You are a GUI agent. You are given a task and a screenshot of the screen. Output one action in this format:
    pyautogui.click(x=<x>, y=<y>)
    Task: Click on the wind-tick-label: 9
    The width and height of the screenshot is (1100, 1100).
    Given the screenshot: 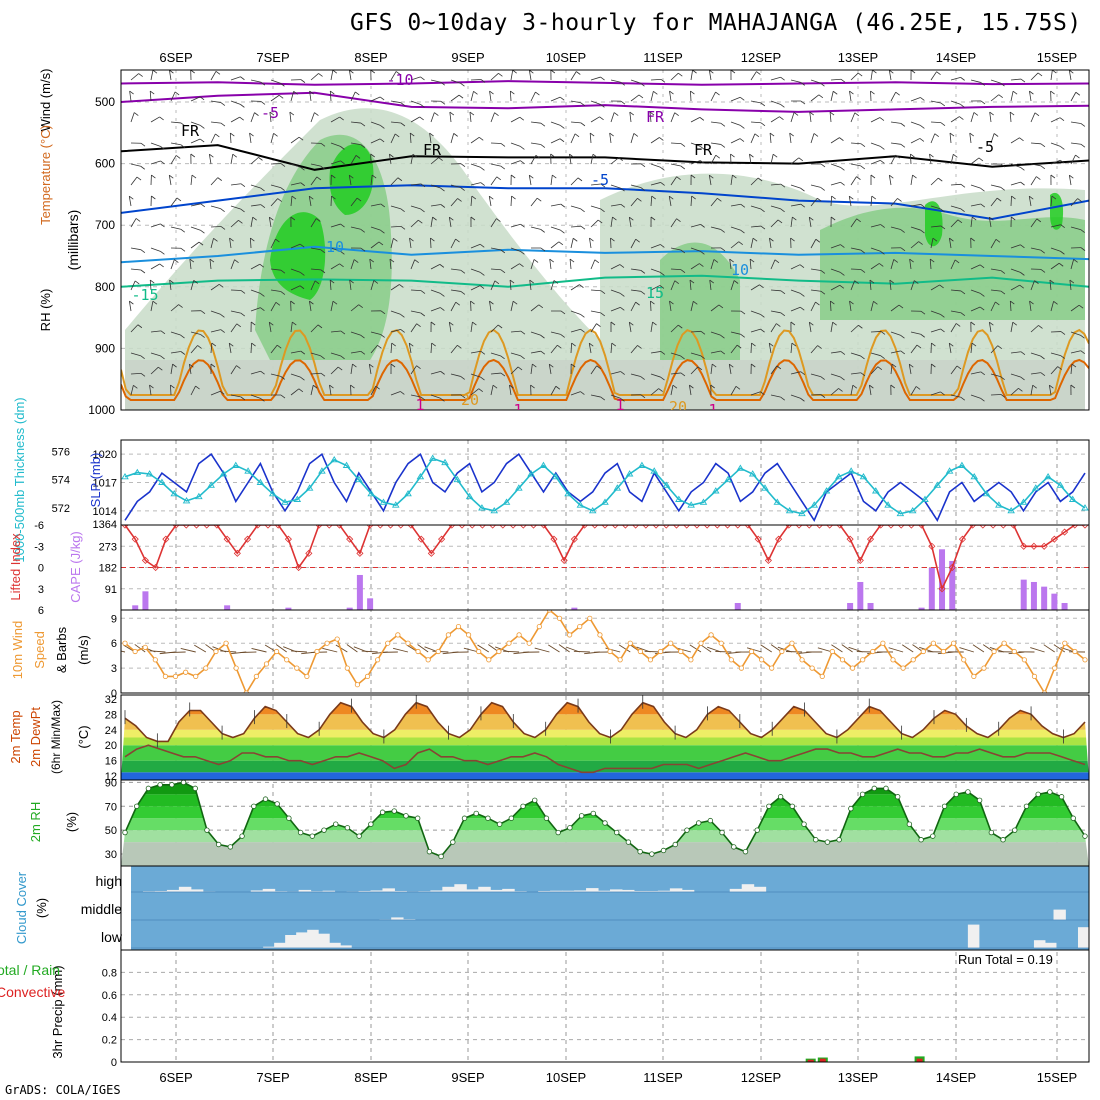 What is the action you would take?
    pyautogui.click(x=114, y=619)
    